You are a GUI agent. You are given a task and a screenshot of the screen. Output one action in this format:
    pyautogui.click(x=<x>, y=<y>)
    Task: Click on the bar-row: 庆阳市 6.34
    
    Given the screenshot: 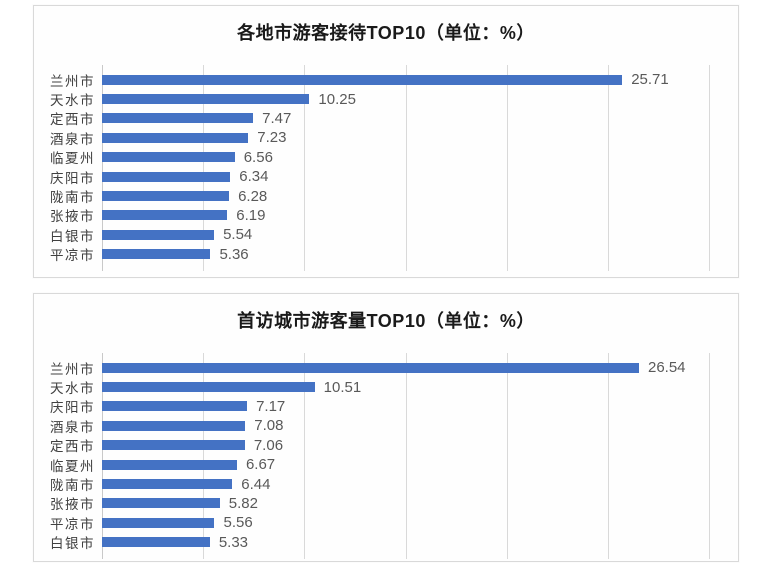 What is the action you would take?
    pyautogui.click(x=377, y=176)
    